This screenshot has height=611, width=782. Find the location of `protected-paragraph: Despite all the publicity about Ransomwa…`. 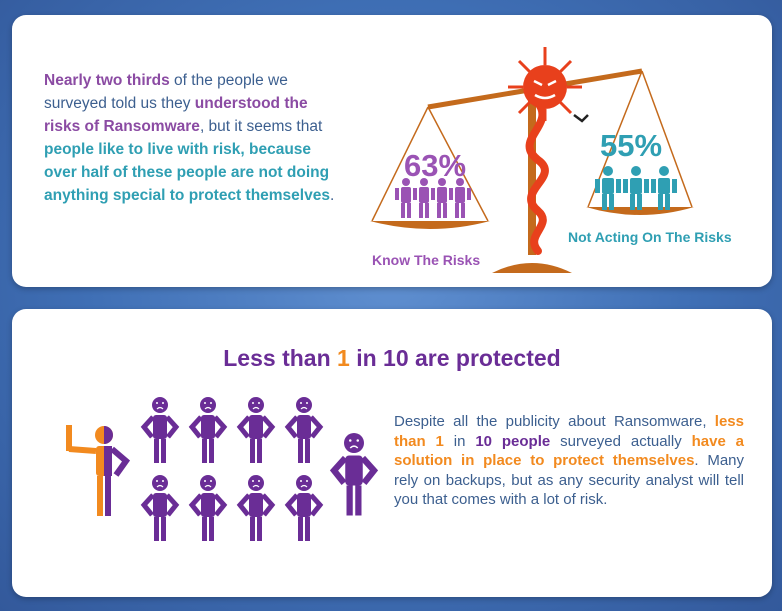

protected-paragraph: Despite all the publicity about Ransomwa… is located at coordinates (569, 461).